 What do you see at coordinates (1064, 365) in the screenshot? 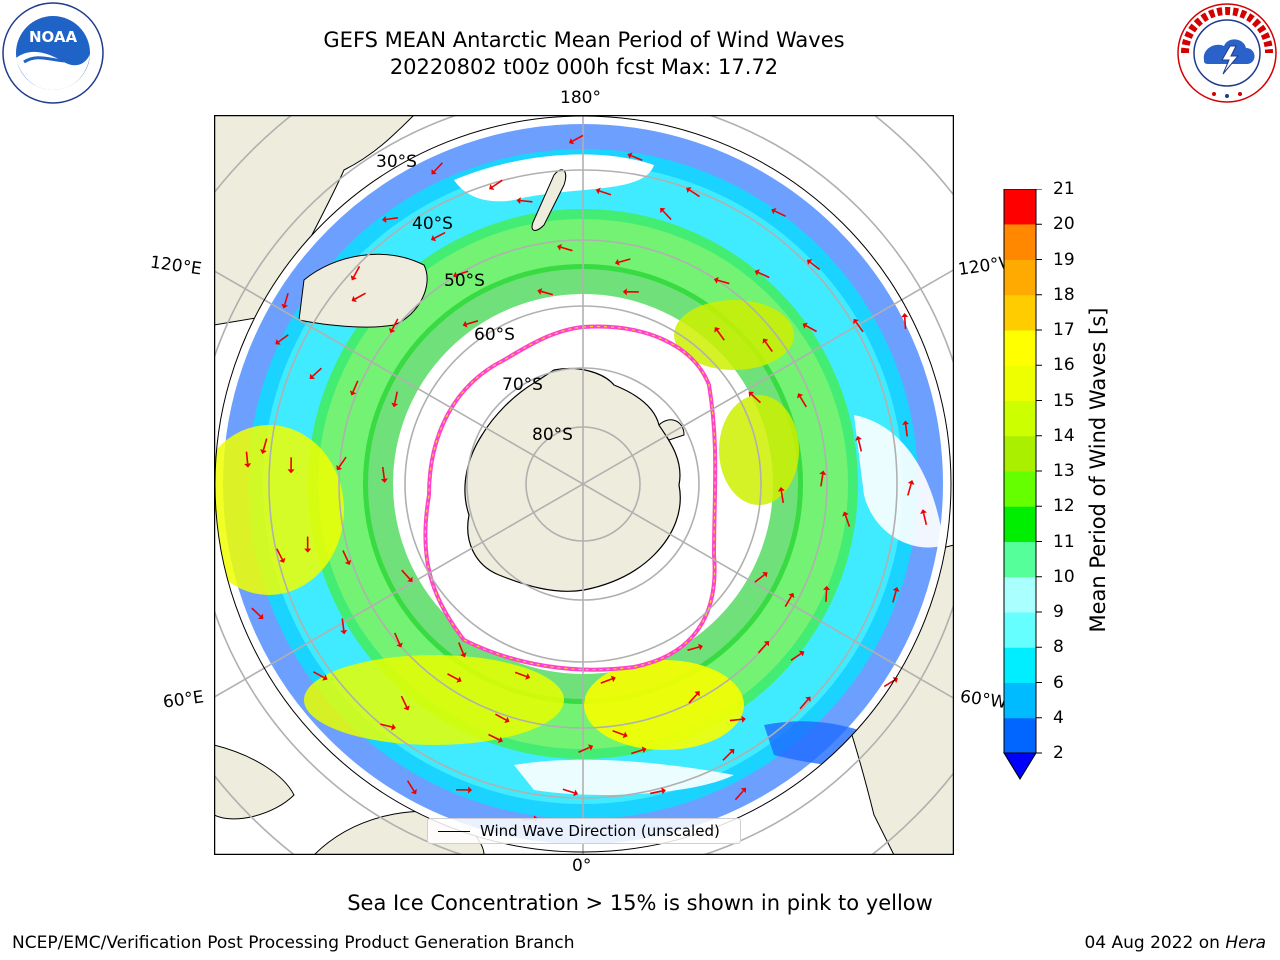
I see `colorbar-tick-label: 16` at bounding box center [1064, 365].